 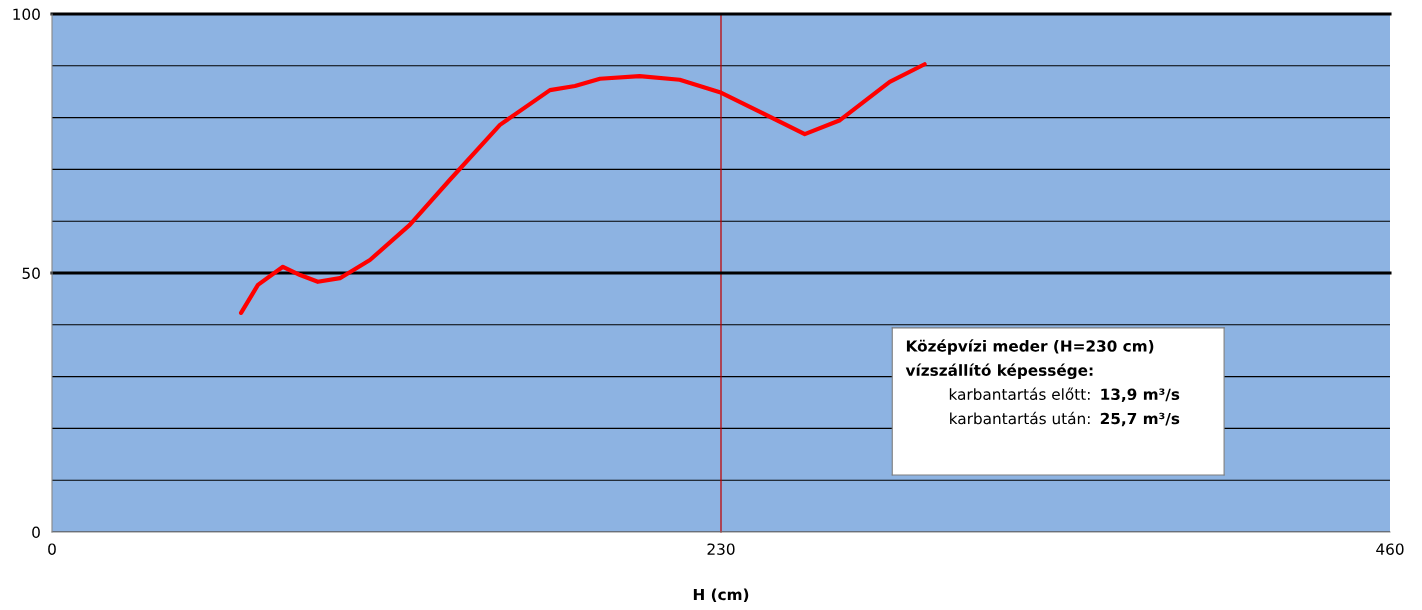 I want to click on y-tick-label: 100, so click(x=26, y=14).